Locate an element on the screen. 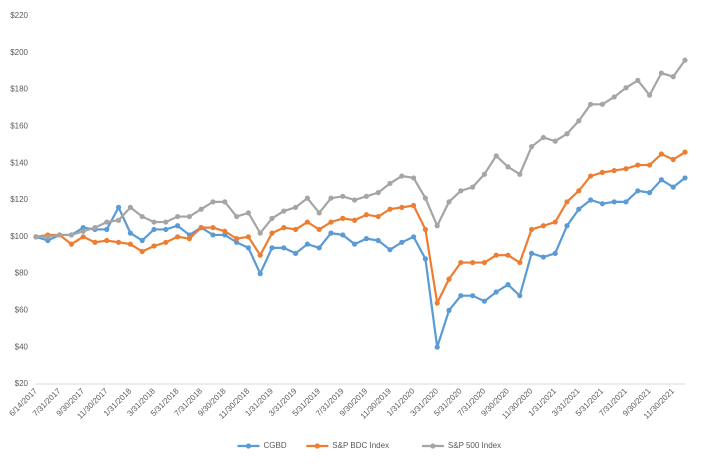  legend-label: S&P 500 Index is located at coordinates (474, 445).